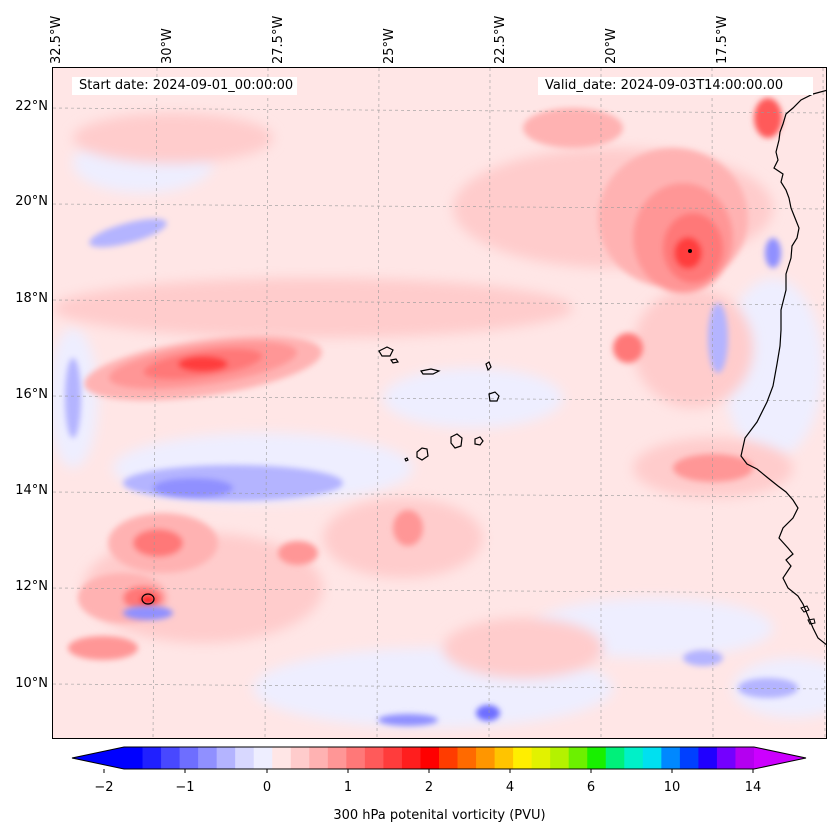 The width and height of the screenshot is (837, 836). What do you see at coordinates (31, 394) in the screenshot?
I see `lat-label: 16°N` at bounding box center [31, 394].